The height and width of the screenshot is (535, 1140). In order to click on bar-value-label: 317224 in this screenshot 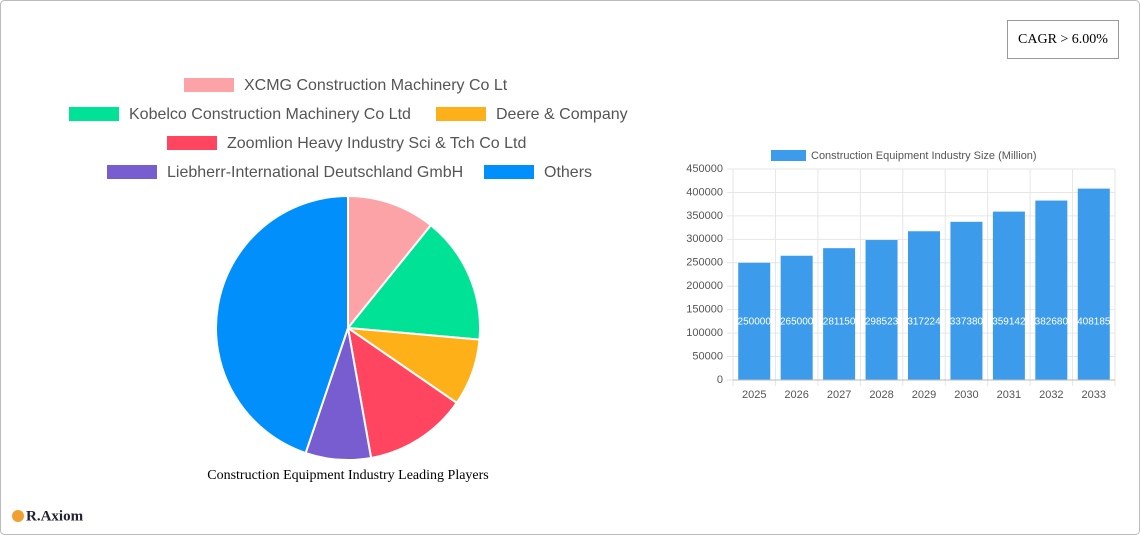, I will do `click(924, 322)`.